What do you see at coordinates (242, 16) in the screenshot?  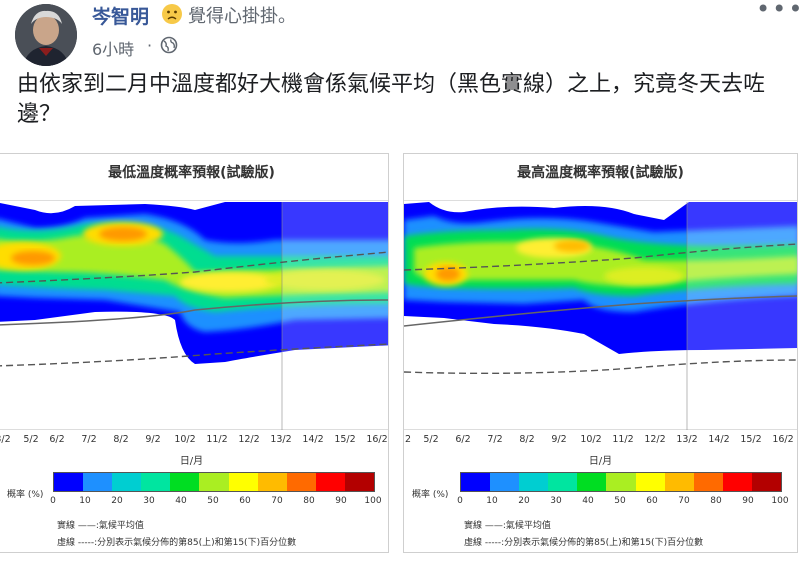 I see `feeling-text: 覺得心掛掛。` at bounding box center [242, 16].